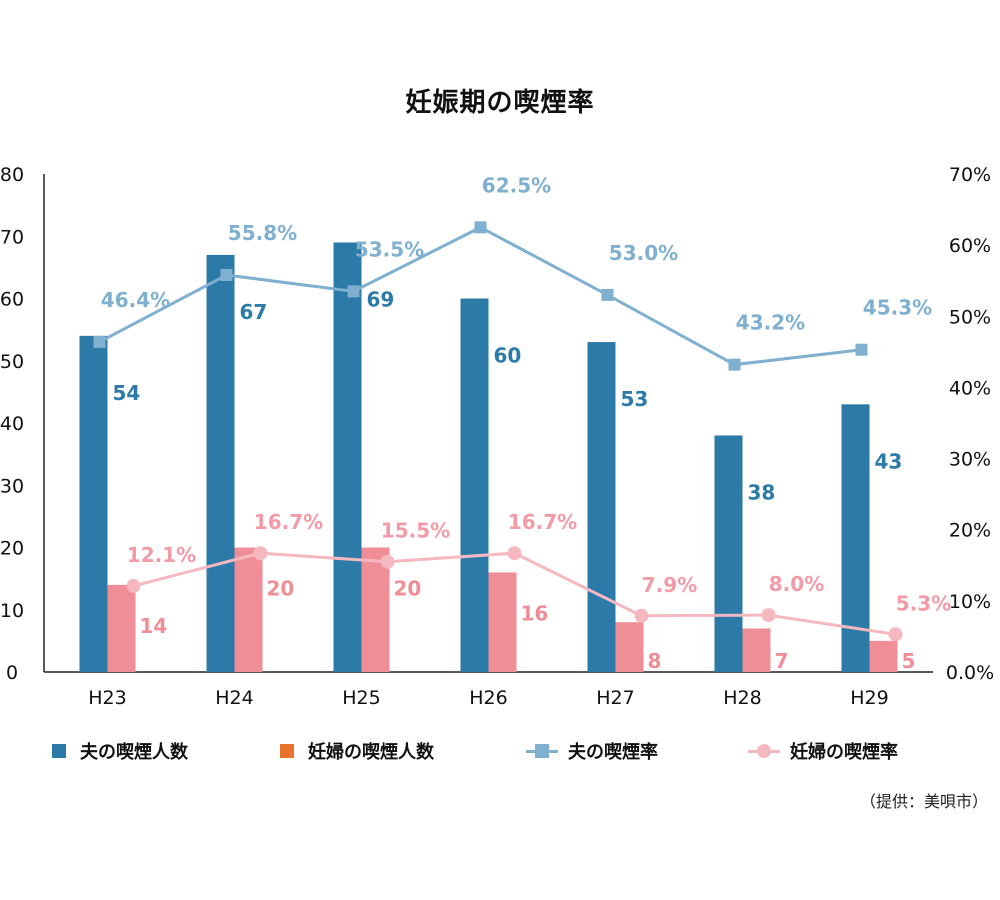  What do you see at coordinates (764, 751) in the screenshot?
I see `legend-marker-pregnant-rate` at bounding box center [764, 751].